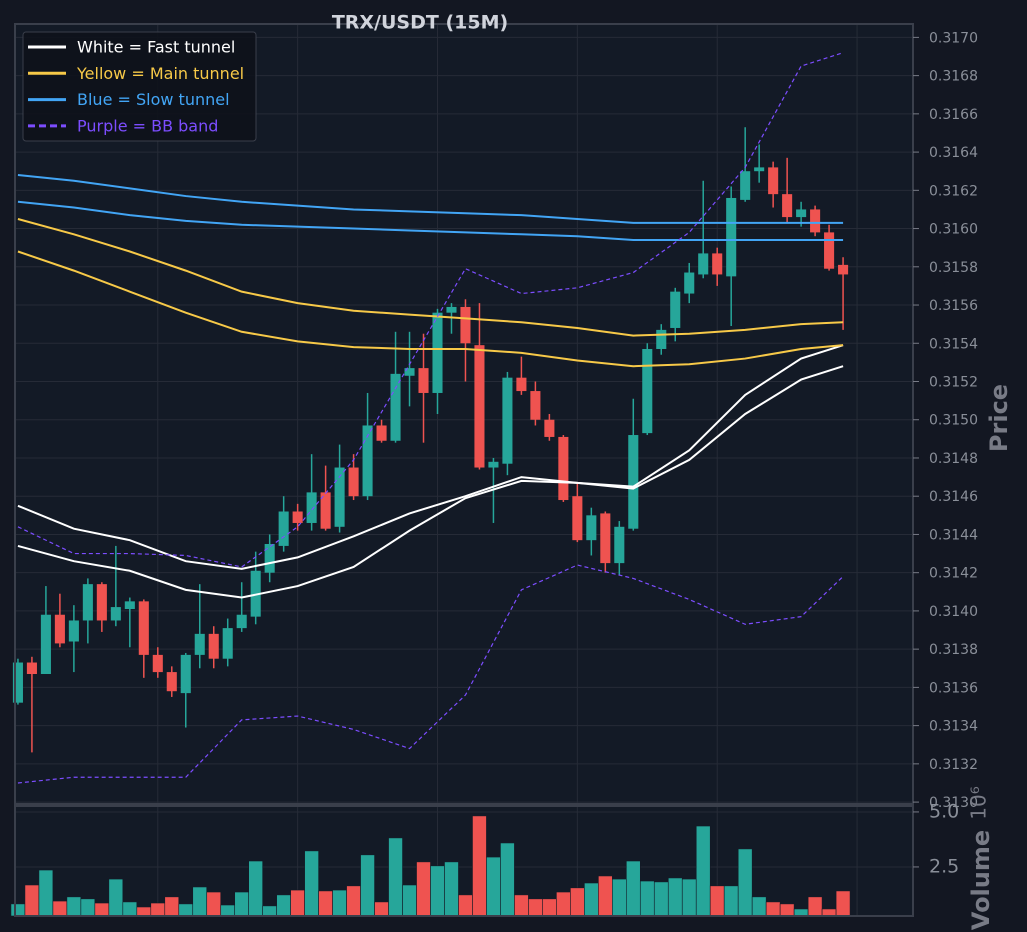 This screenshot has height=932, width=1027. What do you see at coordinates (953, 765) in the screenshot?
I see `y-tick-label: 0.3132` at bounding box center [953, 765].